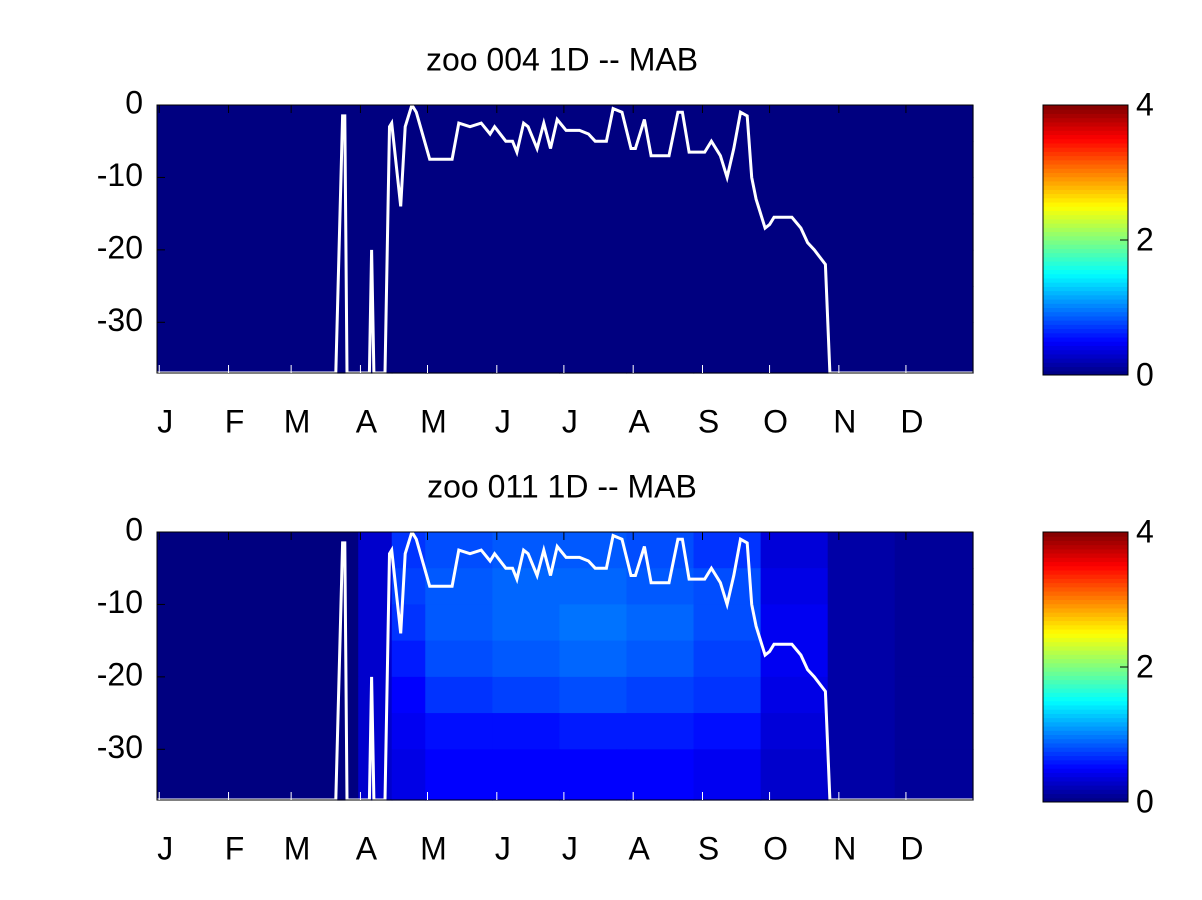  I want to click on y-tick-label: 0, so click(134, 529).